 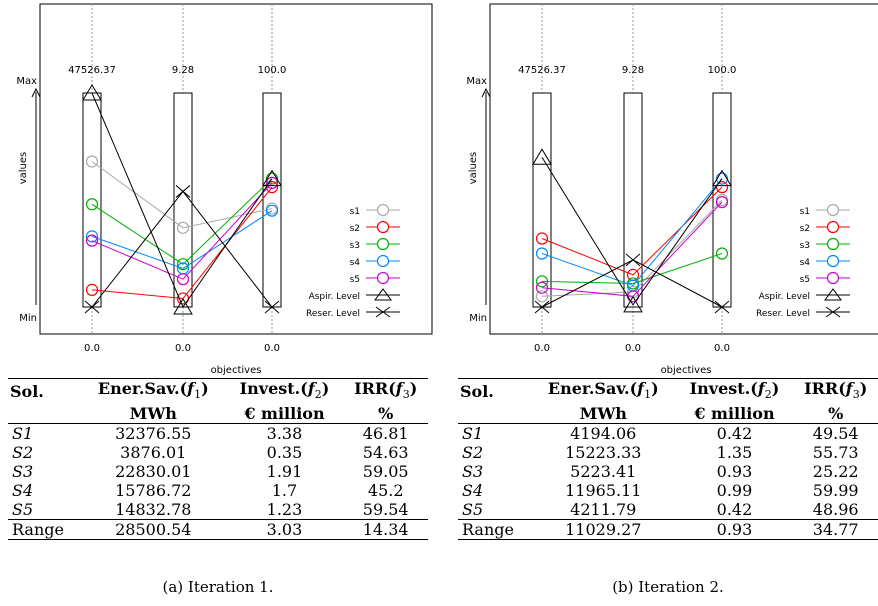 What do you see at coordinates (284, 453) in the screenshot?
I see `invest-cell: 0.35` at bounding box center [284, 453].